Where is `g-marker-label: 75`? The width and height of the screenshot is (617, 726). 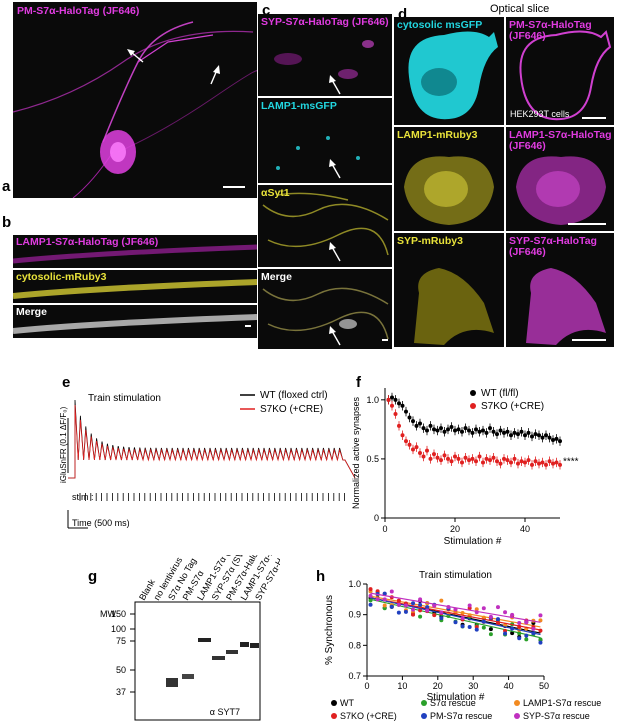 g-marker-label: 75 is located at coordinates (121, 641).